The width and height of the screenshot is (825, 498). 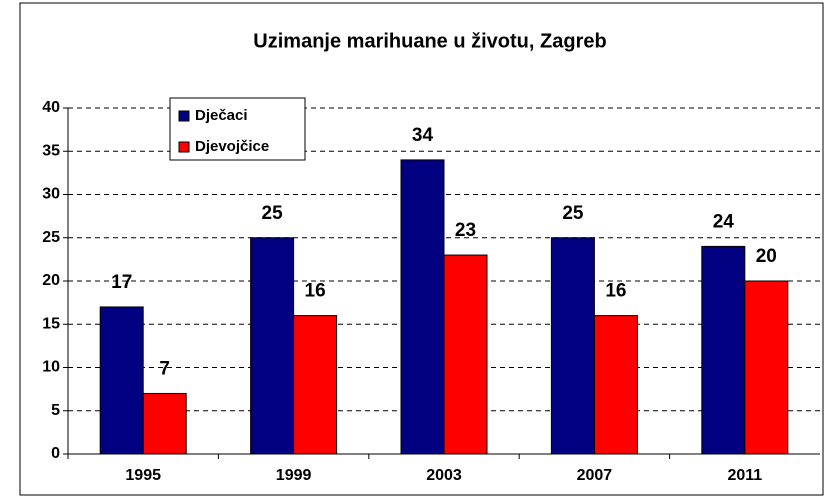 I want to click on y-tick-label: 15, so click(x=51, y=323).